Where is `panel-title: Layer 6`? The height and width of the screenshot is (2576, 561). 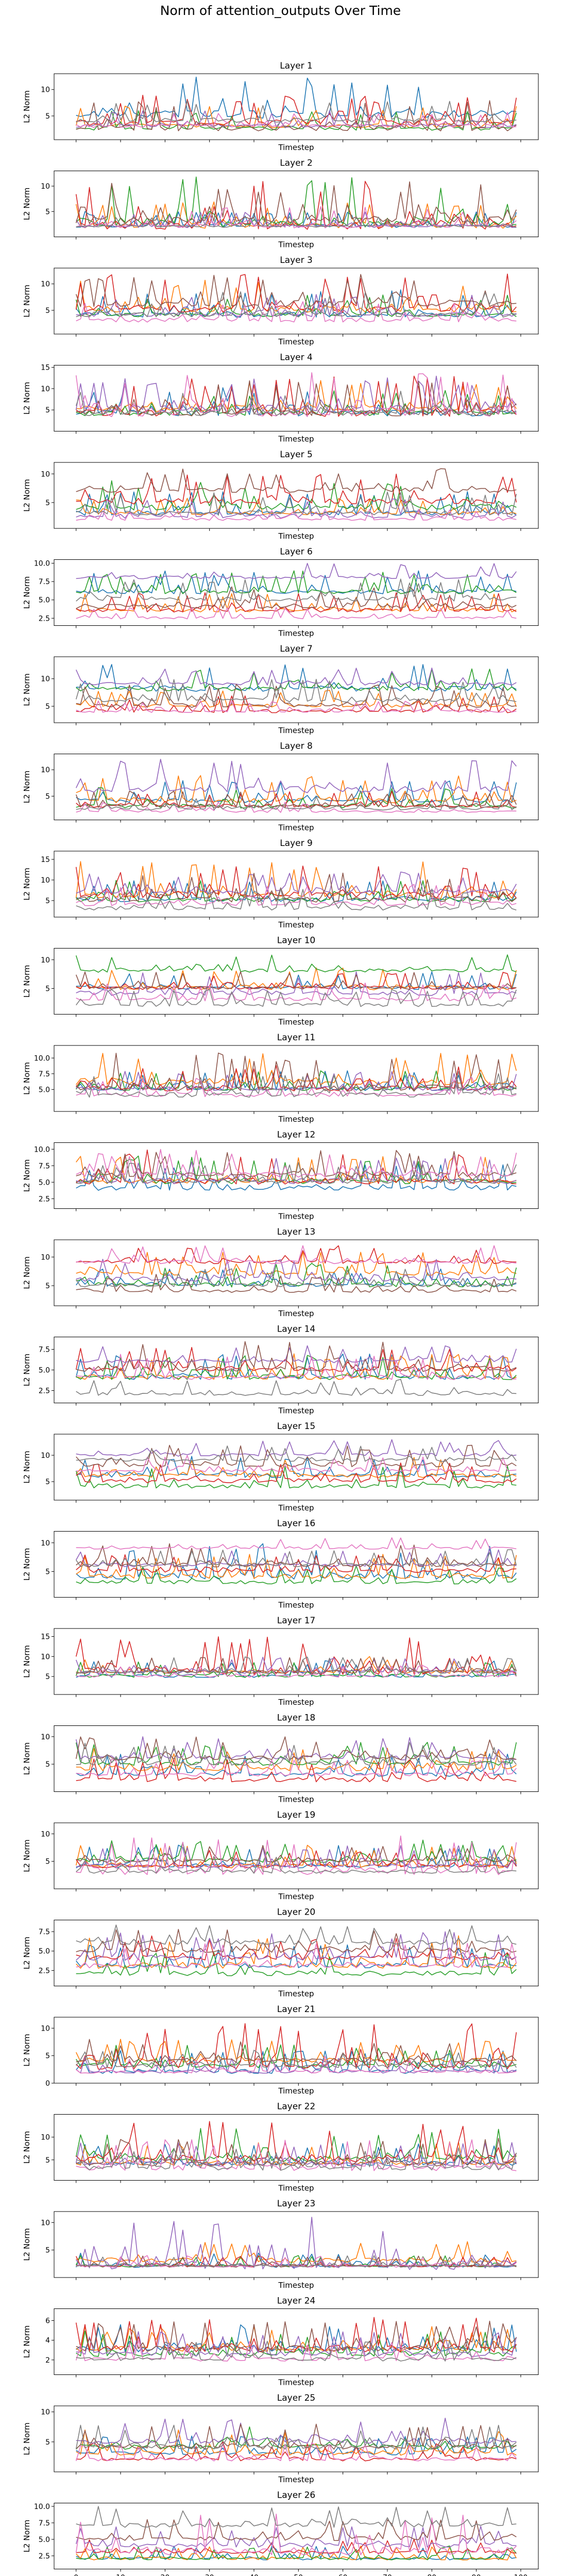
panel-title: Layer 6 is located at coordinates (296, 552).